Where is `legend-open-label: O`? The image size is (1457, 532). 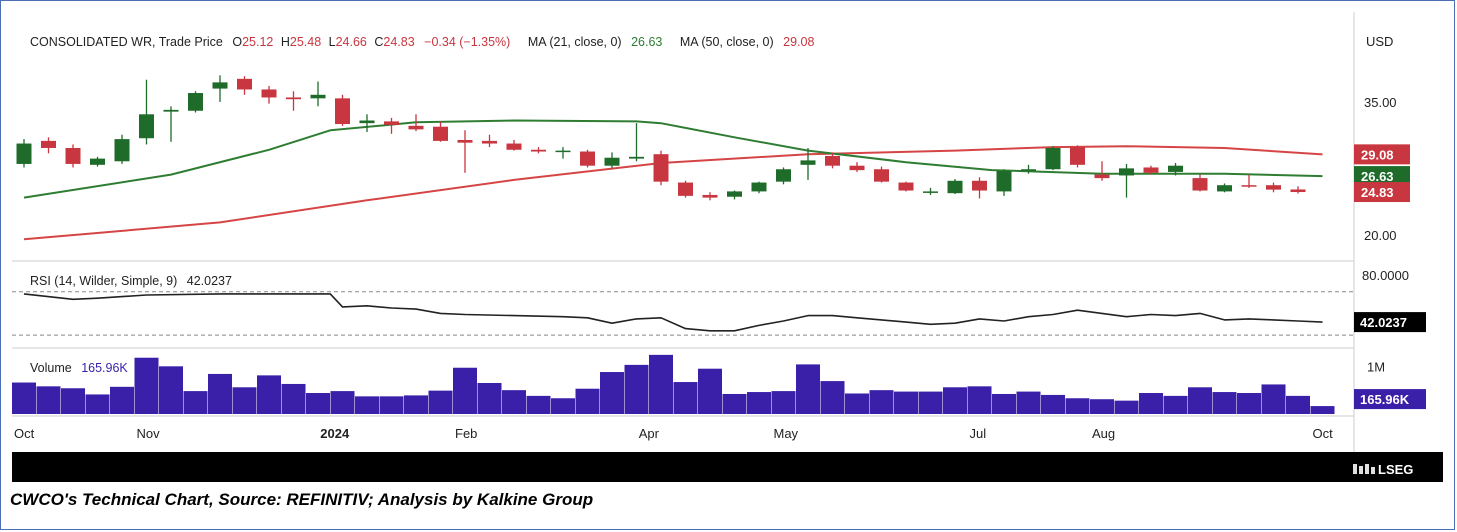
legend-open-label: O is located at coordinates (237, 42).